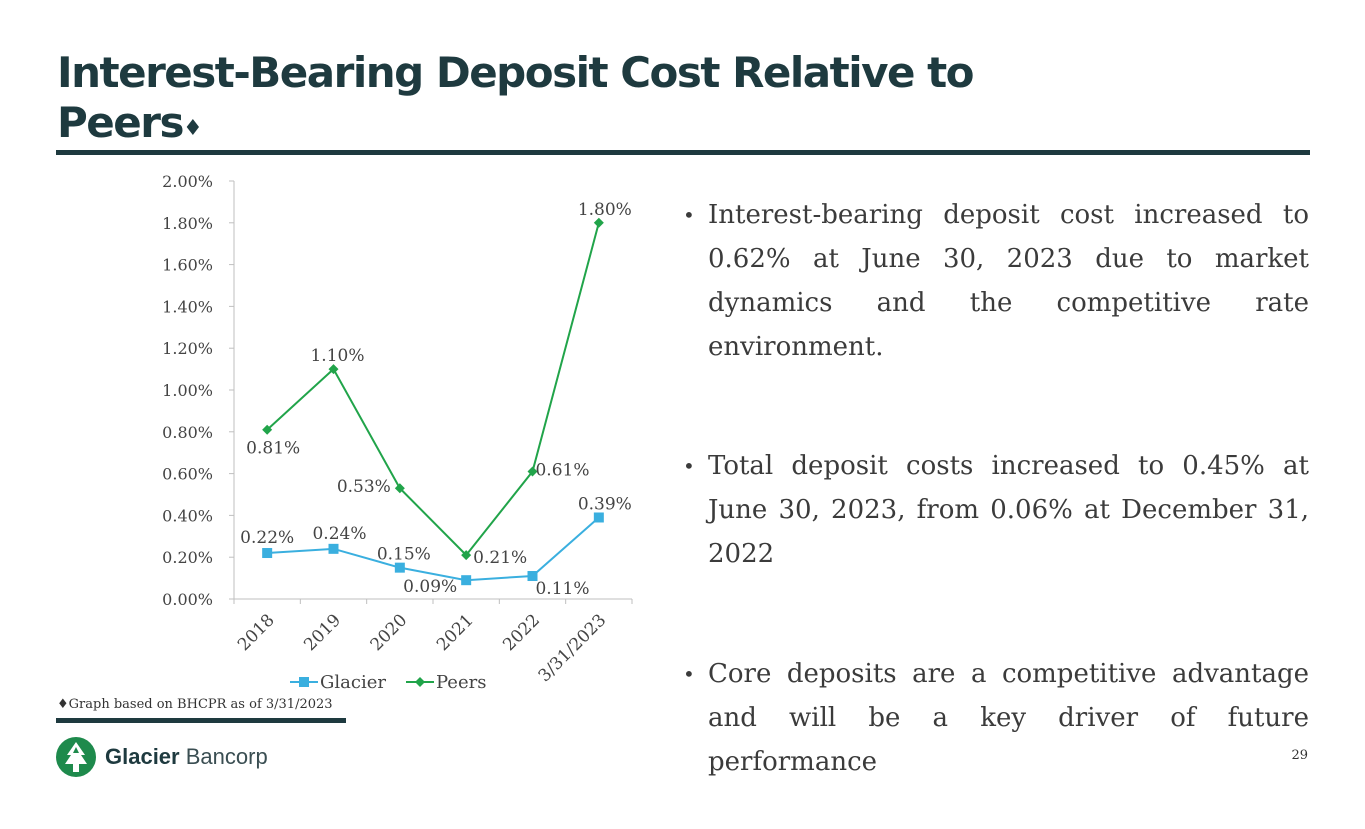  What do you see at coordinates (187, 223) in the screenshot?
I see `y-tick-label: 1.80%` at bounding box center [187, 223].